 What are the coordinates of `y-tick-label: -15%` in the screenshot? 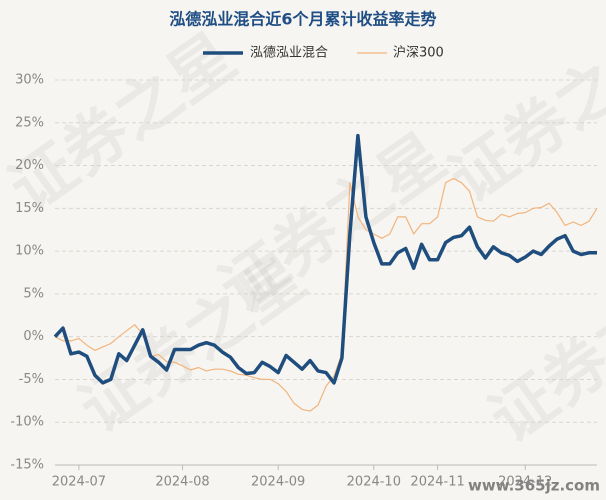 It's located at (27, 465).